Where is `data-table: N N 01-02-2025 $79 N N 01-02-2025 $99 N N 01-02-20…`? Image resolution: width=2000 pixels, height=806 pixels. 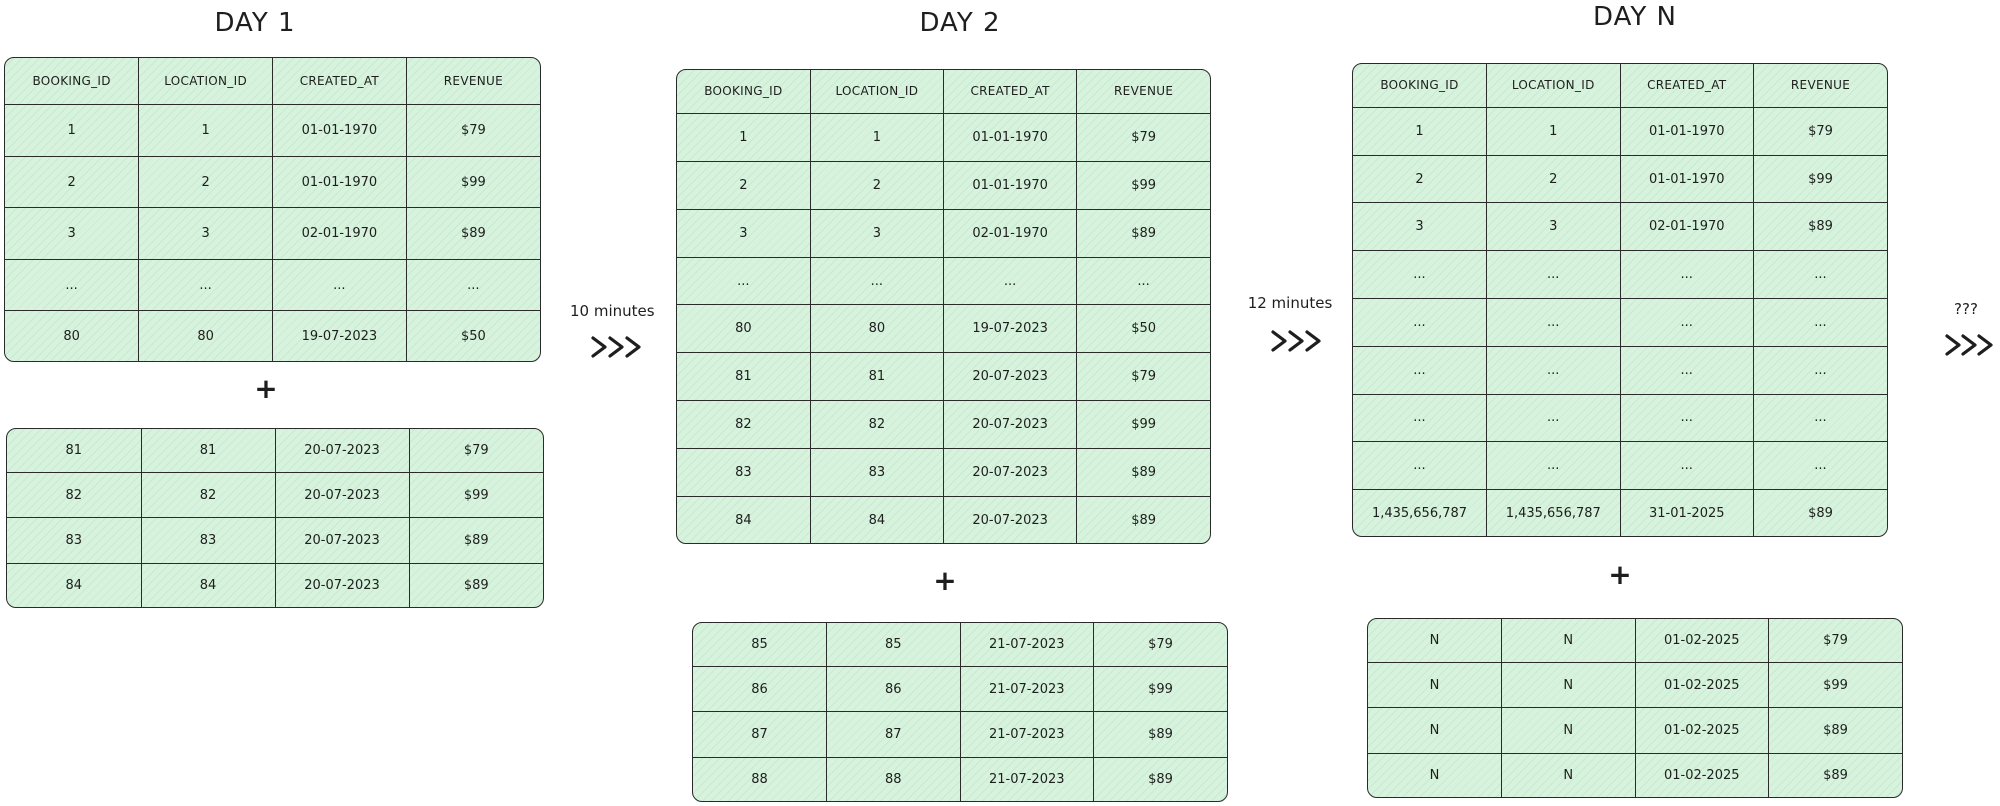
data-table: N N 01-02-2025 $79 N N 01-02-2025 $99 N N 01-02-20… is located at coordinates (1635, 708).